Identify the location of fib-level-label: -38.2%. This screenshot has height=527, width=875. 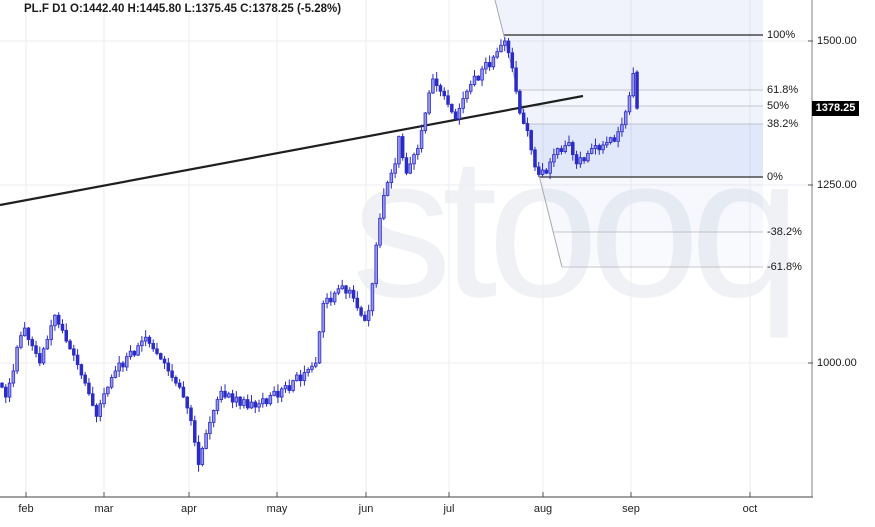
(784, 232).